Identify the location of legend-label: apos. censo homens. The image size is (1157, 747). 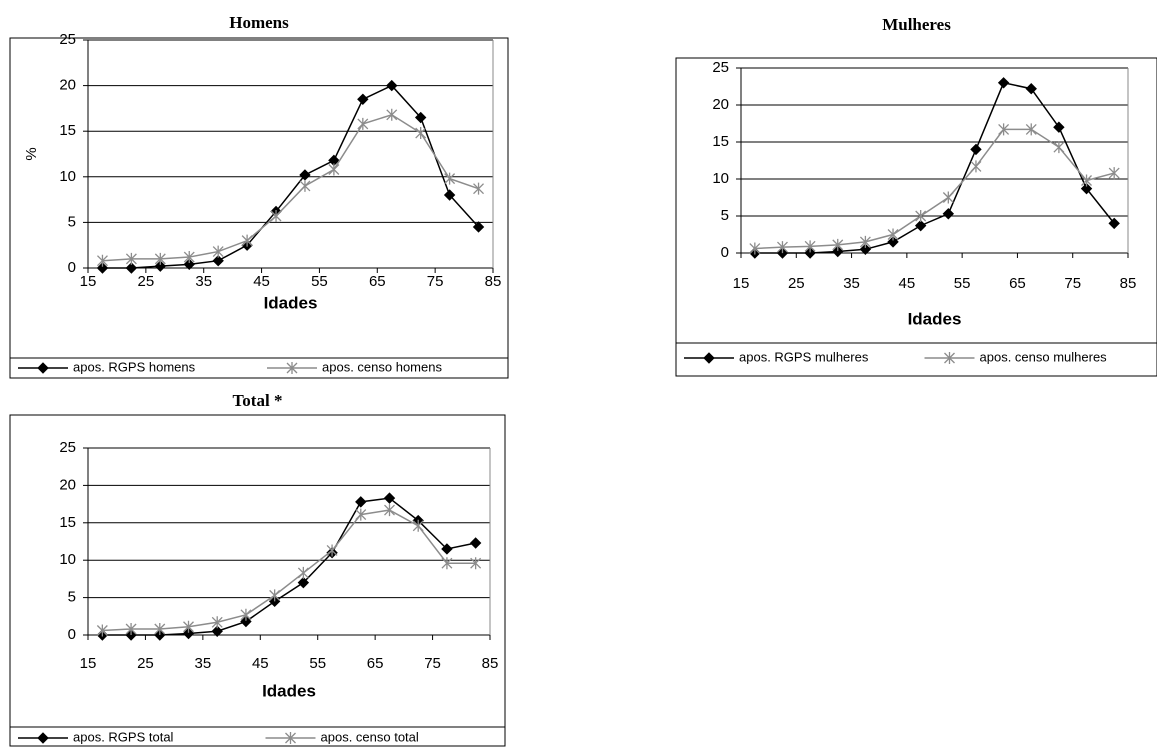
(382, 366).